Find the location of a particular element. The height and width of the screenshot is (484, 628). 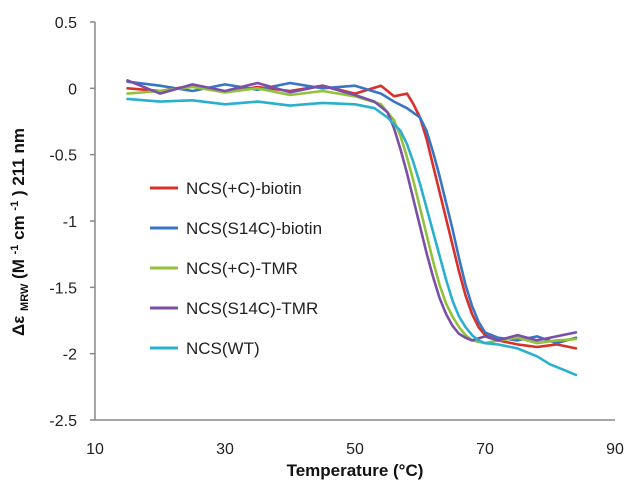

x-axis-title: Temperature (°C) is located at coordinates (355, 470).